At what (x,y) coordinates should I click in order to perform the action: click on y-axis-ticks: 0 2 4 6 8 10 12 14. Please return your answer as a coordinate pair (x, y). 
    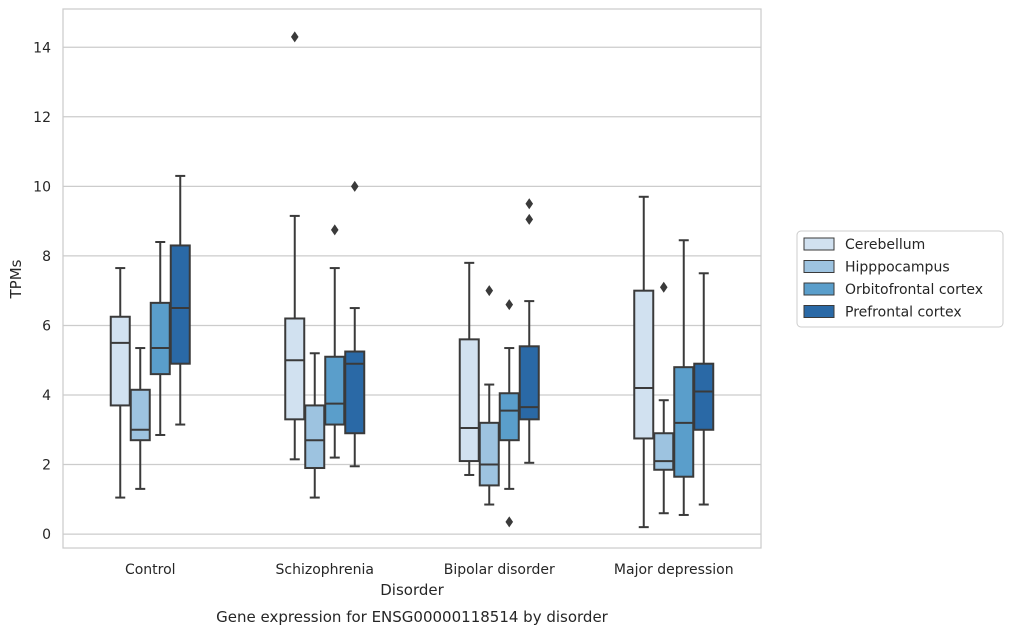
    Looking at the image, I should click on (42, 291).